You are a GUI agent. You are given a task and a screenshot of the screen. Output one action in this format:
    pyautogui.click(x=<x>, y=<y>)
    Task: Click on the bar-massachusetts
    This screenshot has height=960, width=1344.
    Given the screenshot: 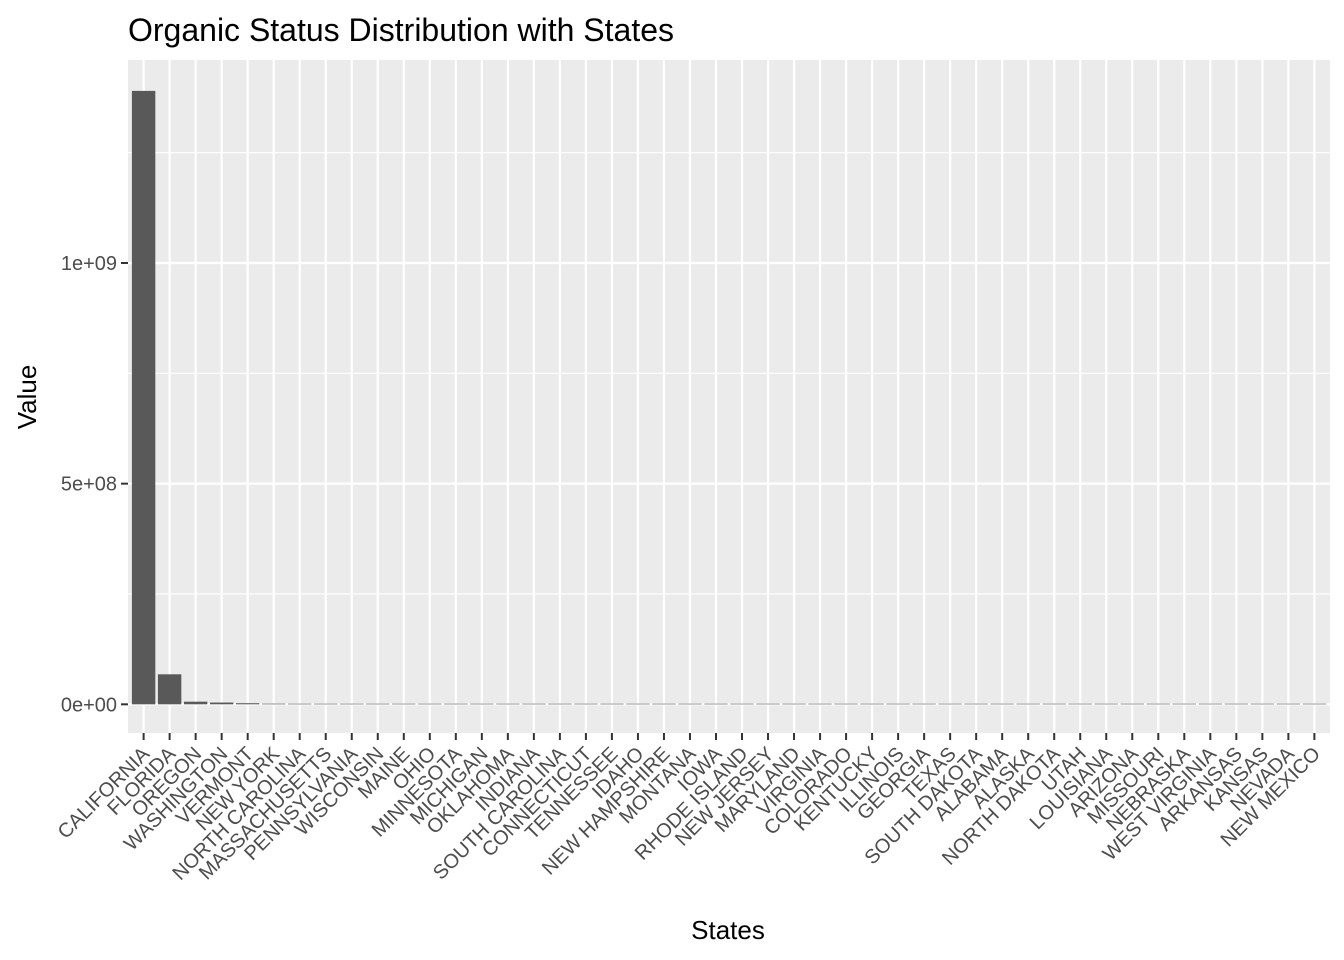 What is the action you would take?
    pyautogui.click(x=326, y=704)
    